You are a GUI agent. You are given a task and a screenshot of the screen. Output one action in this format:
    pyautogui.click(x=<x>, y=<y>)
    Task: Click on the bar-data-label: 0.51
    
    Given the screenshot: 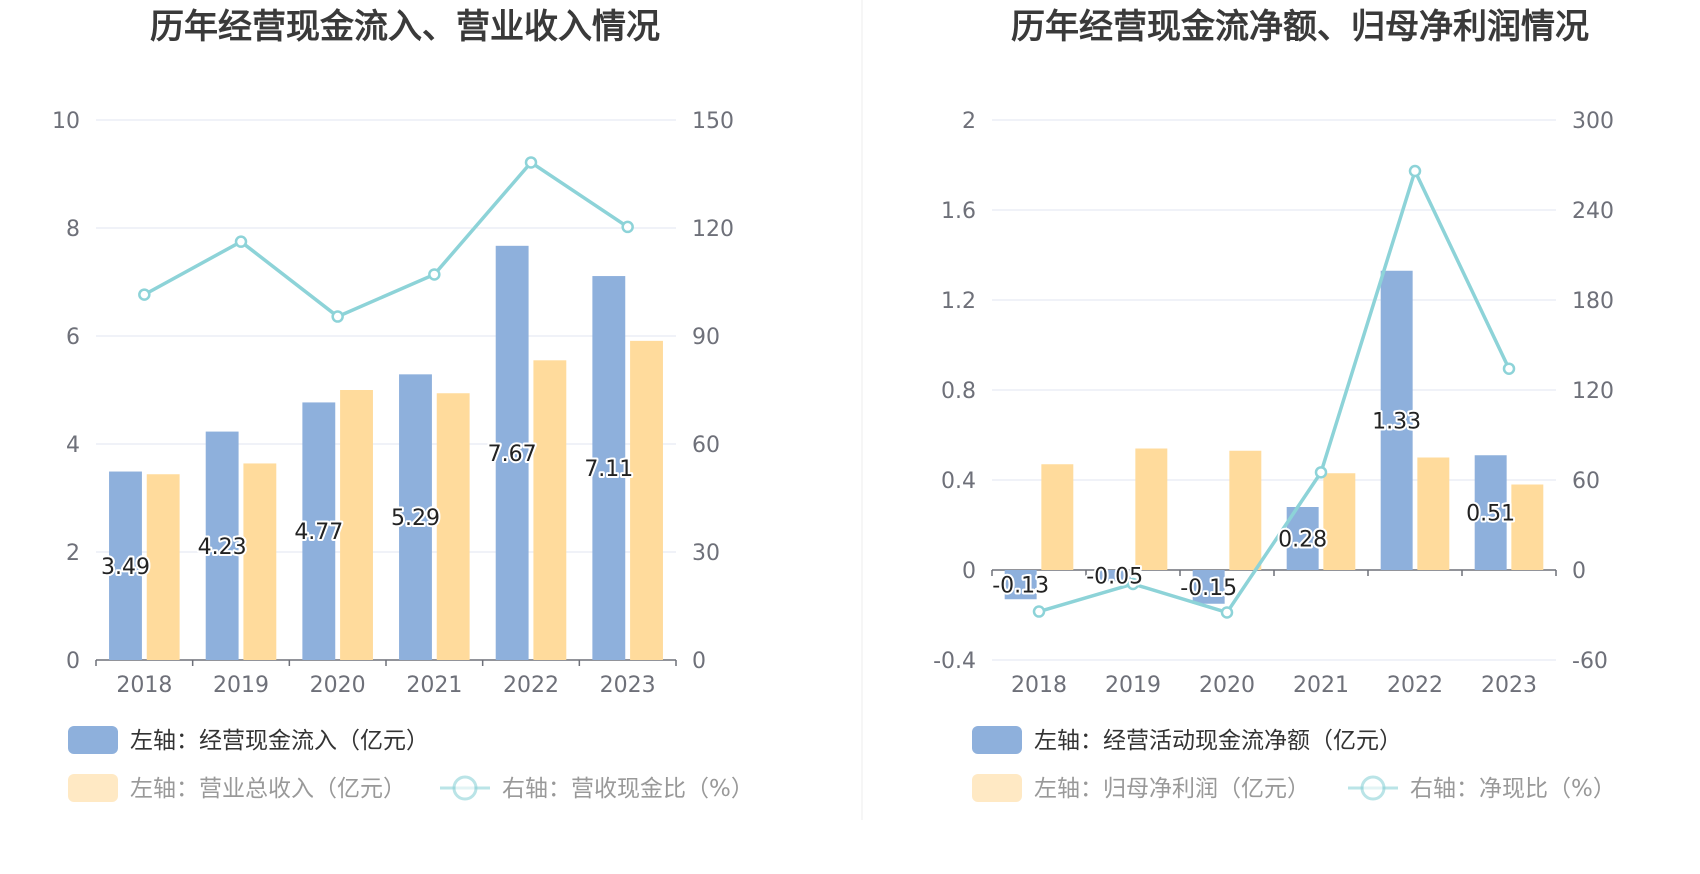 What is the action you would take?
    pyautogui.click(x=1490, y=514)
    